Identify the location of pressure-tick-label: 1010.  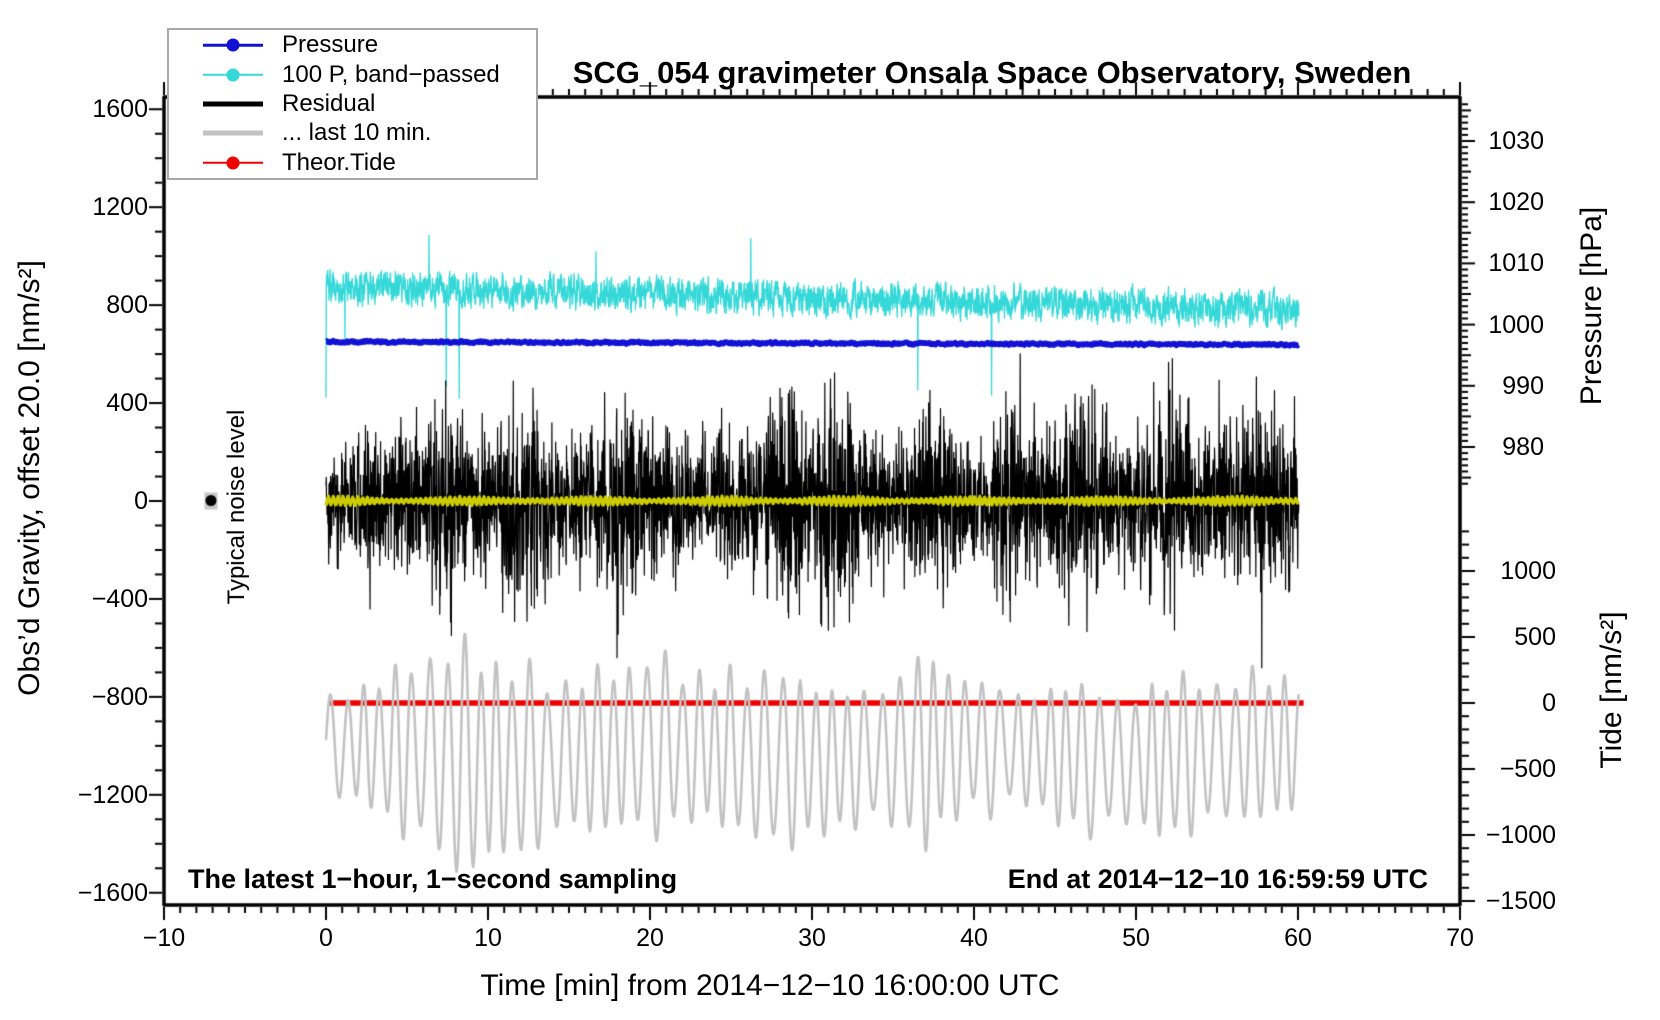
(1516, 263).